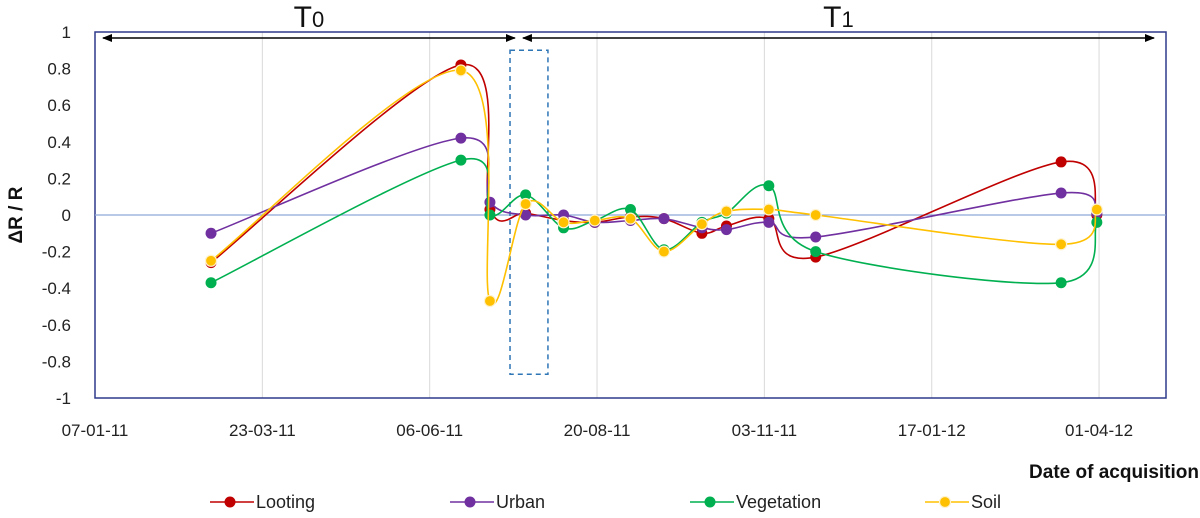 This screenshot has width=1200, height=518. What do you see at coordinates (932, 430) in the screenshot?
I see `x-tick-label: 17-01-12` at bounding box center [932, 430].